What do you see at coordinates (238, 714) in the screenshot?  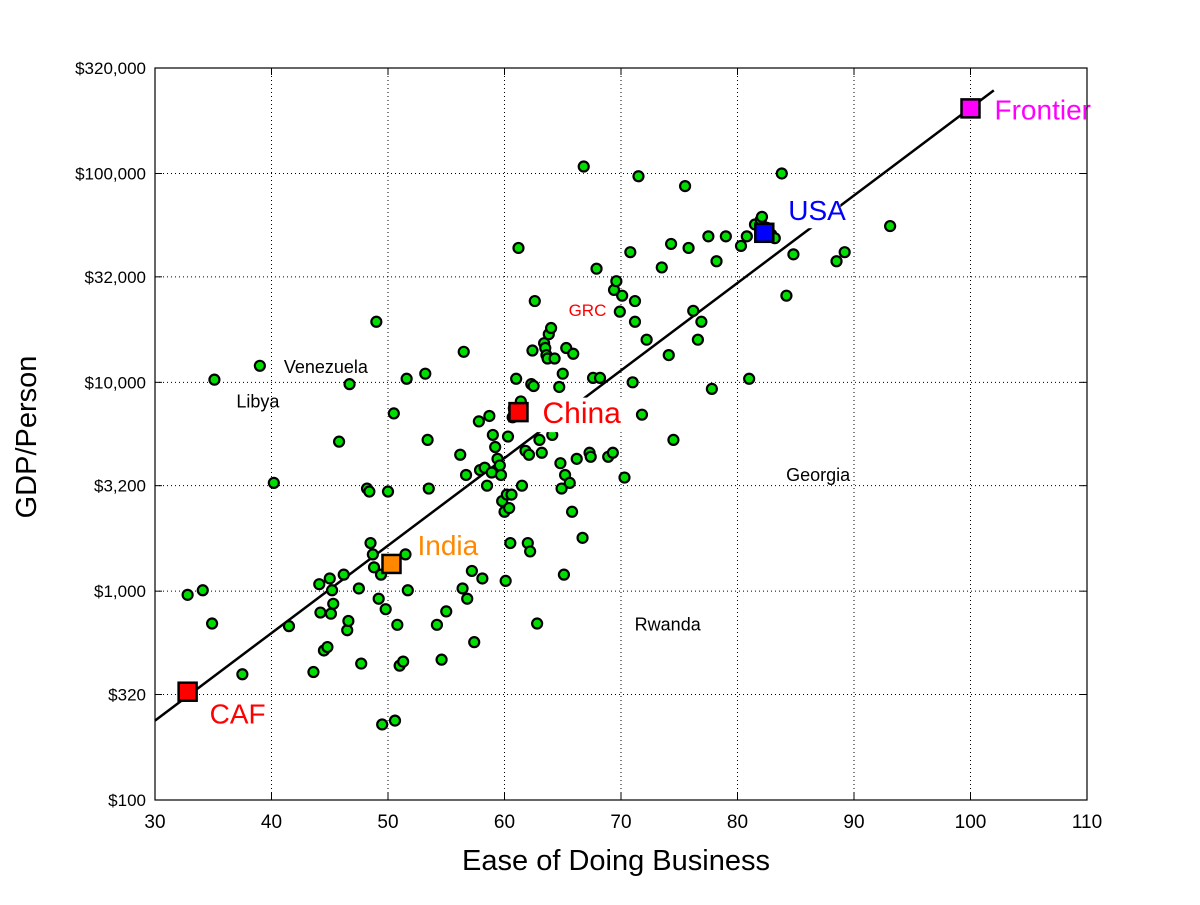 I see `highlight-label-caf: CAF` at bounding box center [238, 714].